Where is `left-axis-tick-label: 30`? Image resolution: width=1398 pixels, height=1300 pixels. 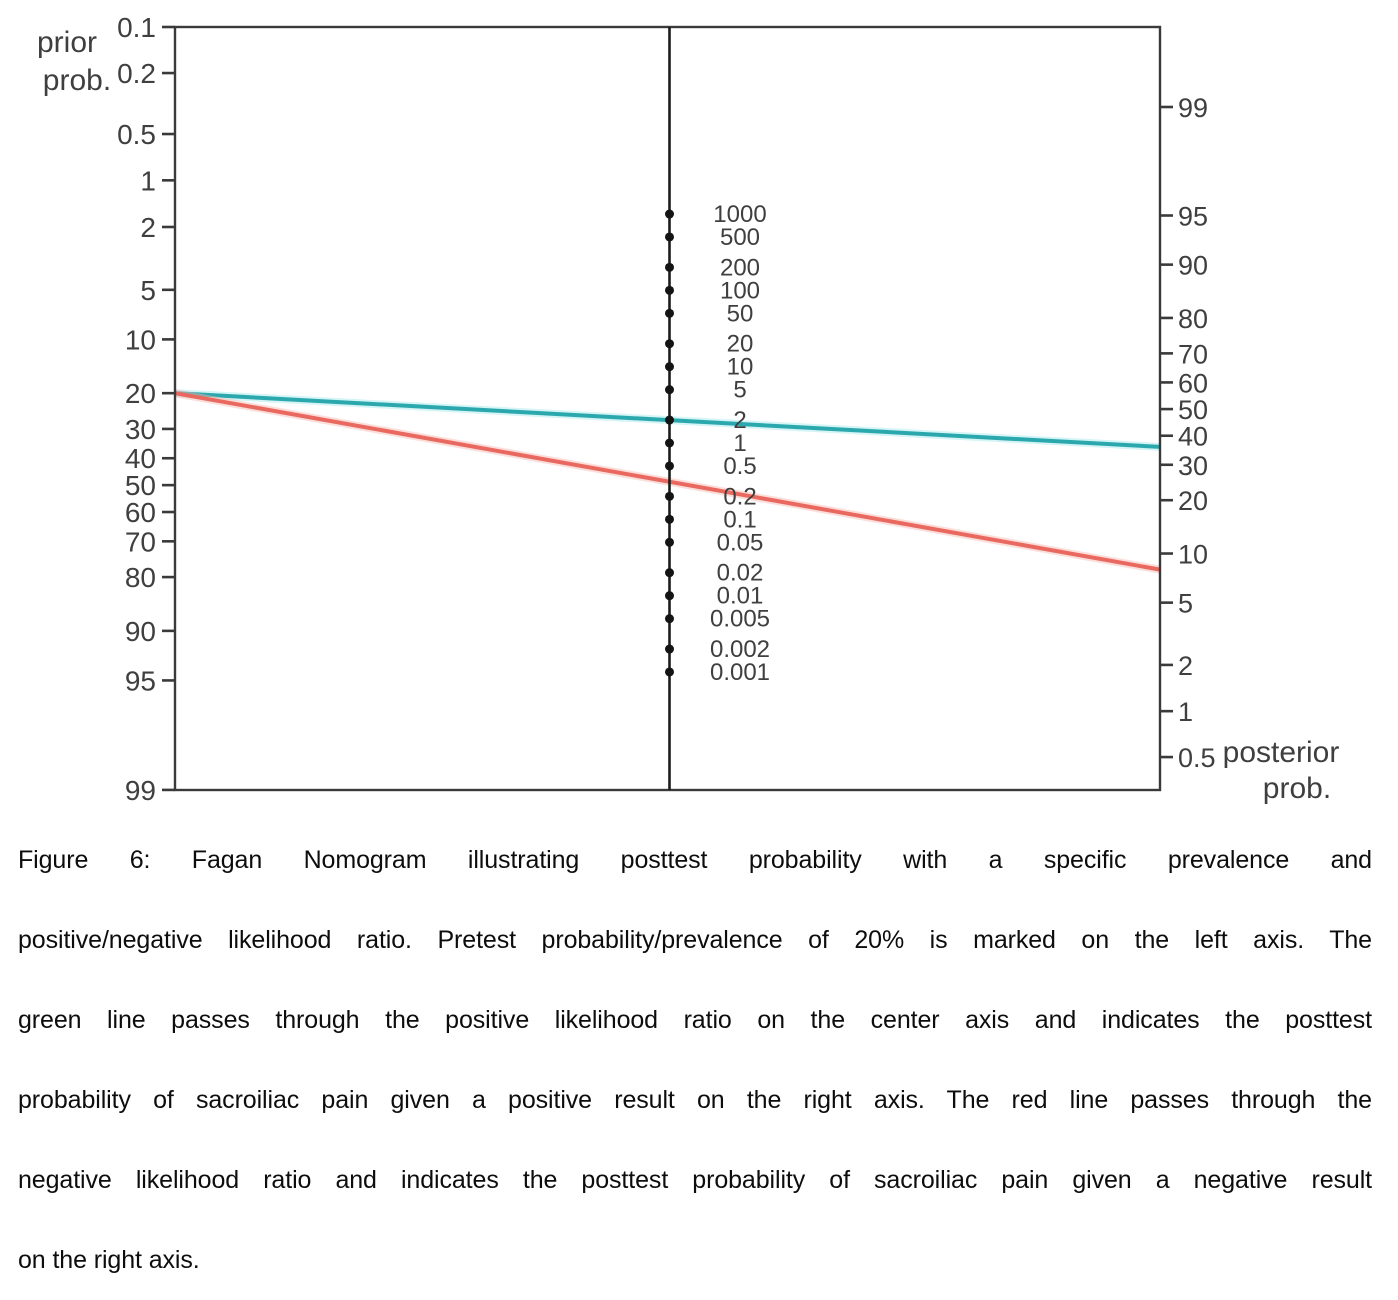 left-axis-tick-label: 30 is located at coordinates (140, 429).